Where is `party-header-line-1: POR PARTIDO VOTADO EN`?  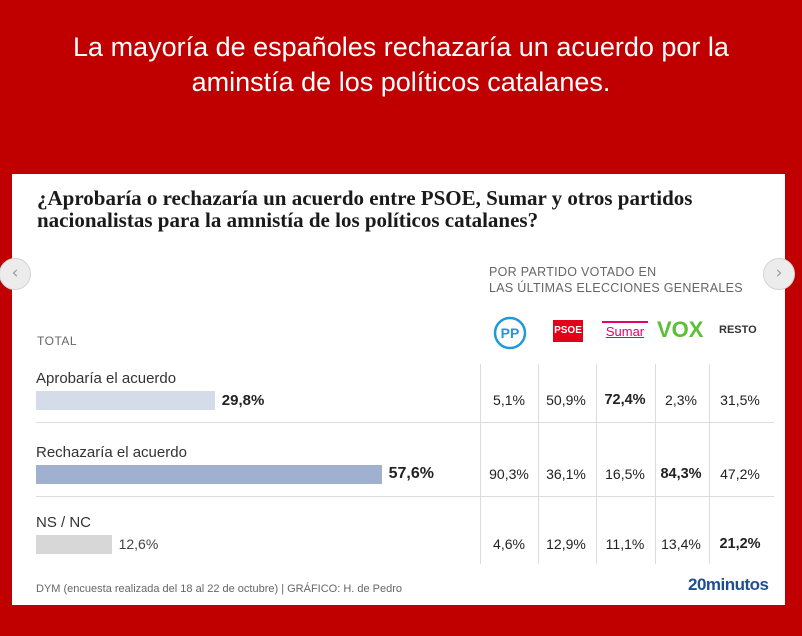
party-header-line-1: POR PARTIDO VOTADO EN is located at coordinates (573, 272).